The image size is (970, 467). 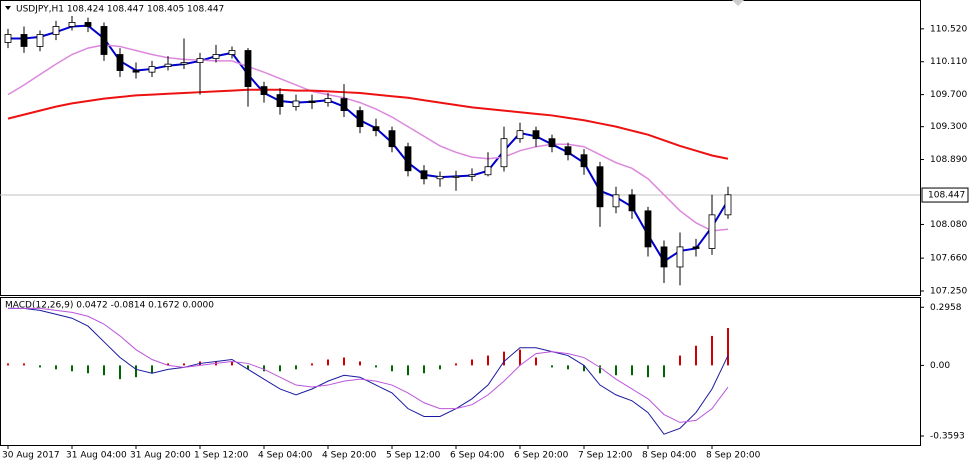 I want to click on x-tick-label: 5 Sep 12:00, so click(x=413, y=456).